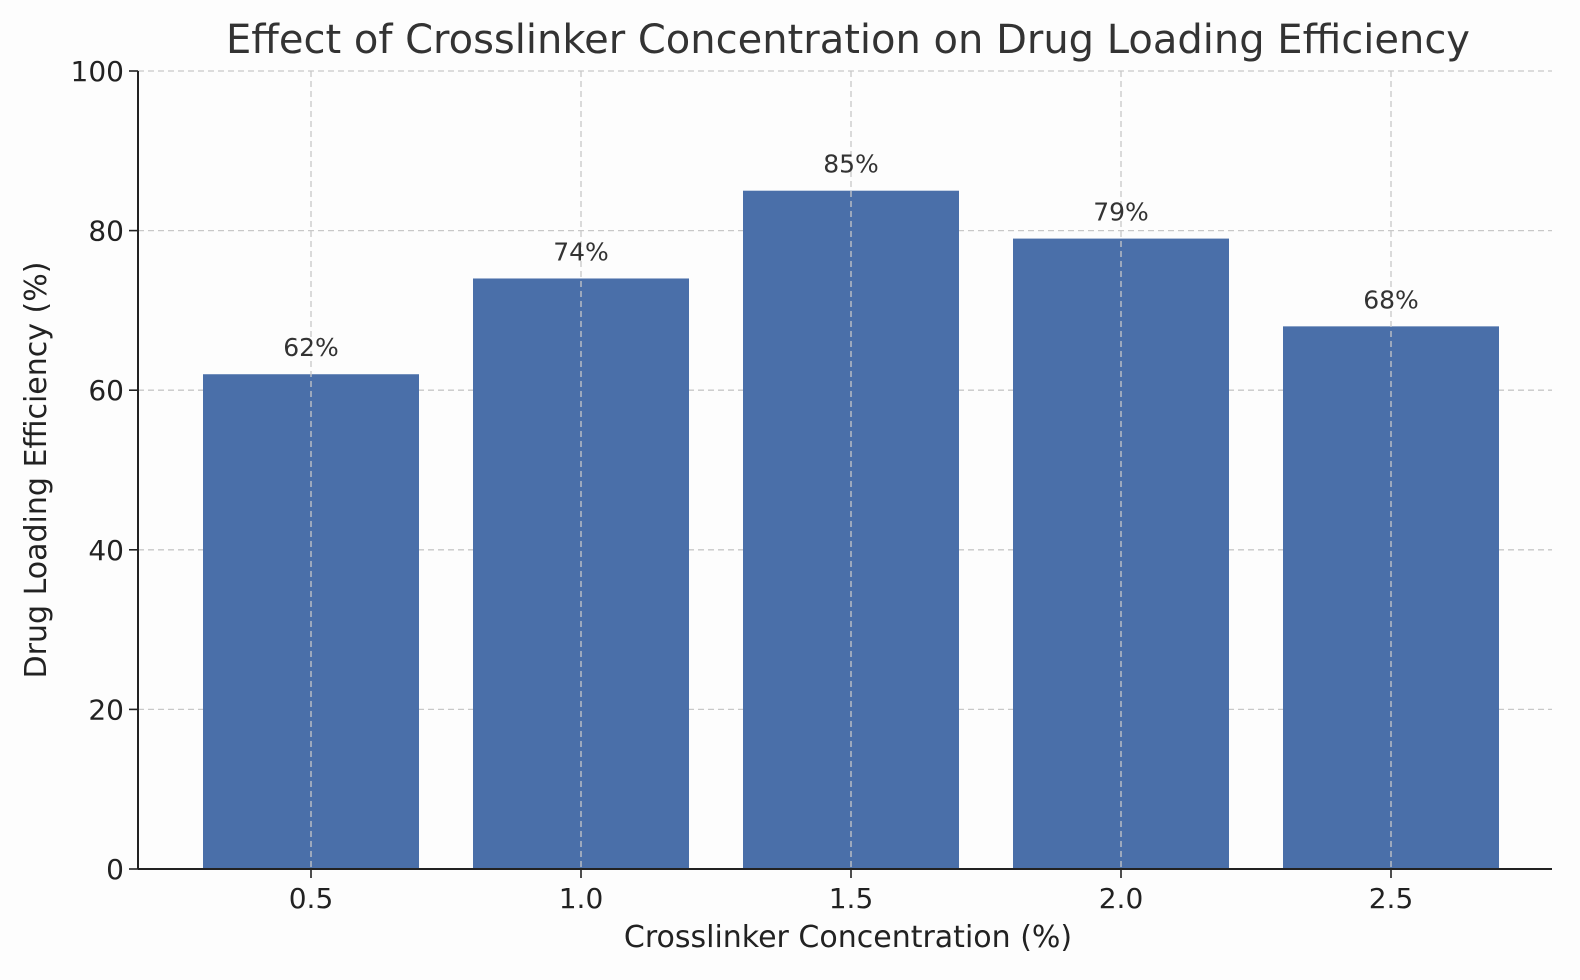 This screenshot has width=1580, height=980. What do you see at coordinates (581, 251) in the screenshot?
I see `bar-data-label: 74%` at bounding box center [581, 251].